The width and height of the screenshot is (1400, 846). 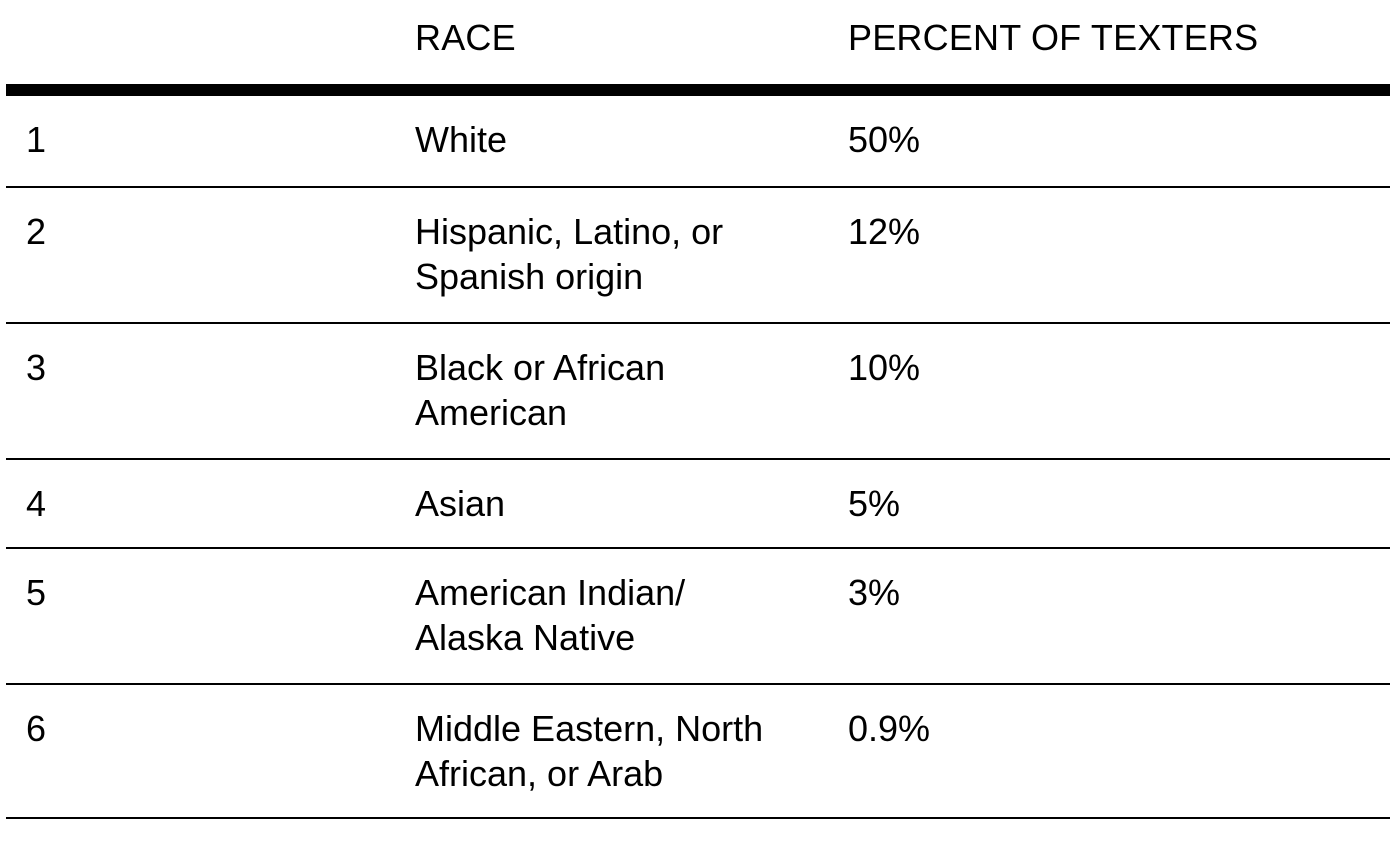 What do you see at coordinates (884, 139) in the screenshot?
I see `row-percent: 50%` at bounding box center [884, 139].